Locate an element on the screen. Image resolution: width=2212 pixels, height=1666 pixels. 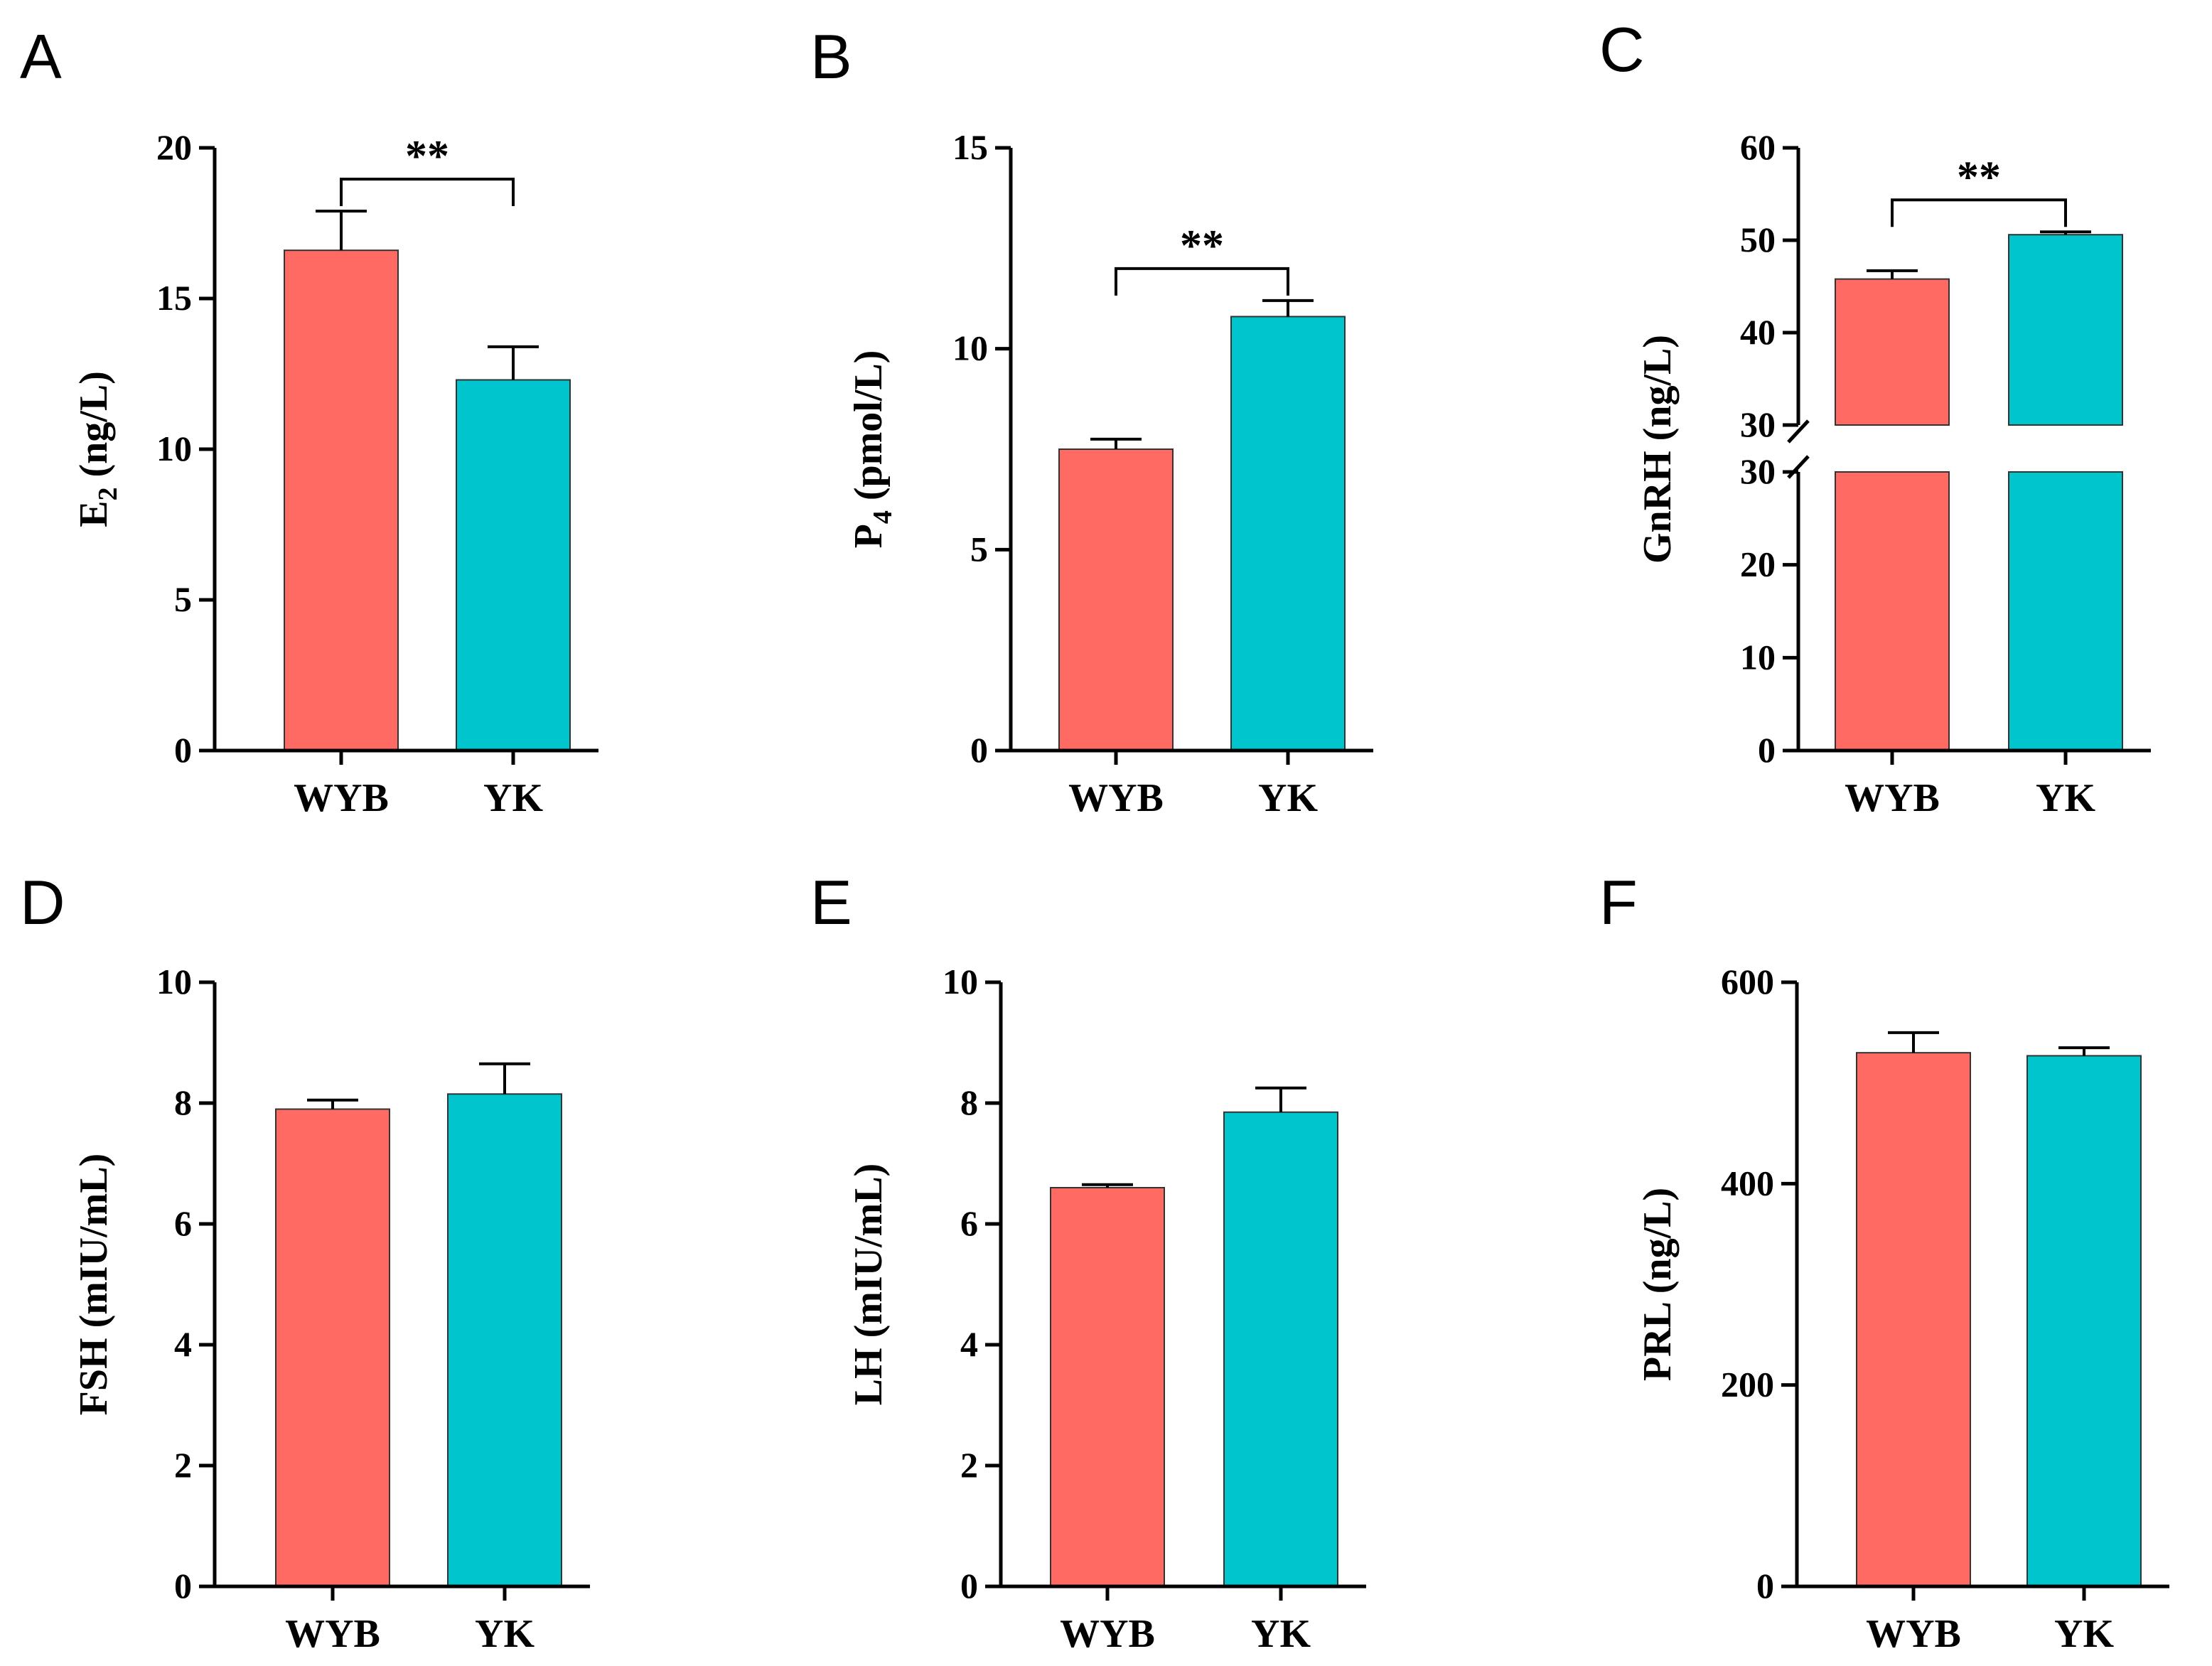
panel-d: D WYB YK 0 2 4 6 8 10 FSH (mIU/mL) is located at coordinates (305, 1261).